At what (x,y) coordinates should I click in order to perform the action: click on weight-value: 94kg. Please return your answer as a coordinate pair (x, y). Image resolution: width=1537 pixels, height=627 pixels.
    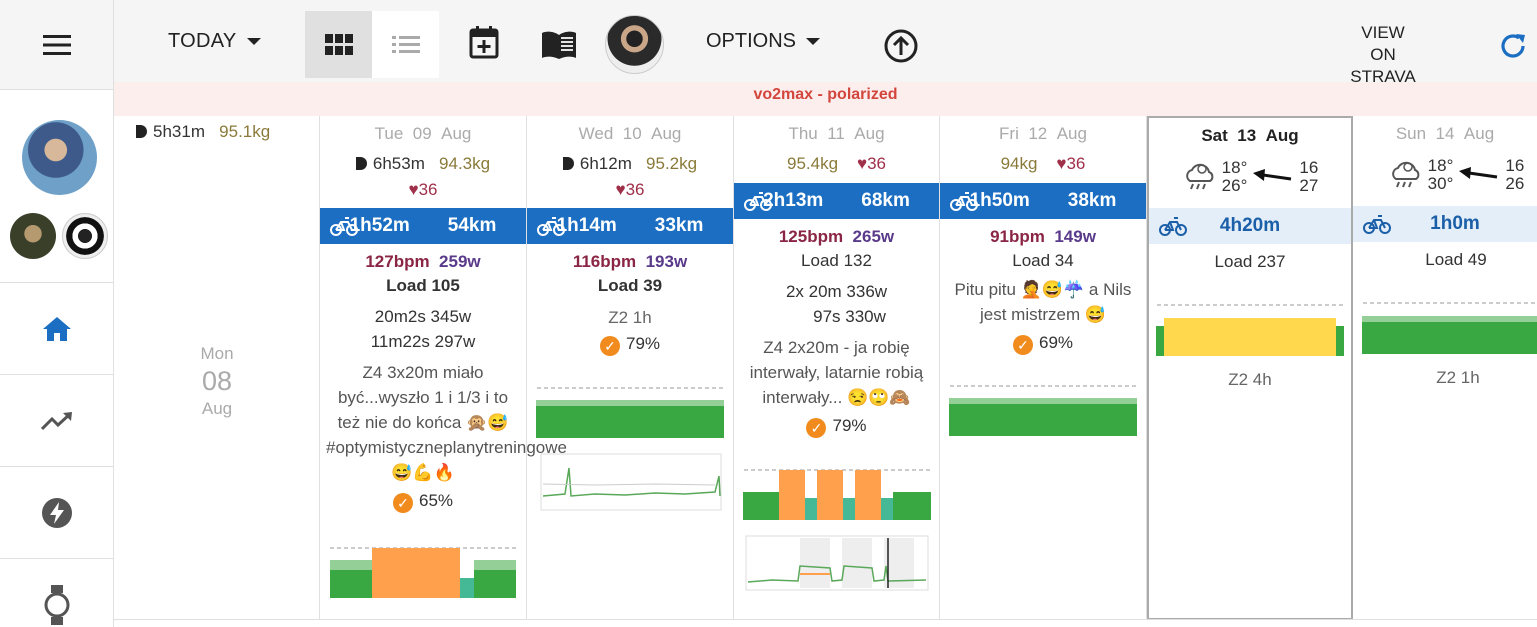
    Looking at the image, I should click on (1019, 163).